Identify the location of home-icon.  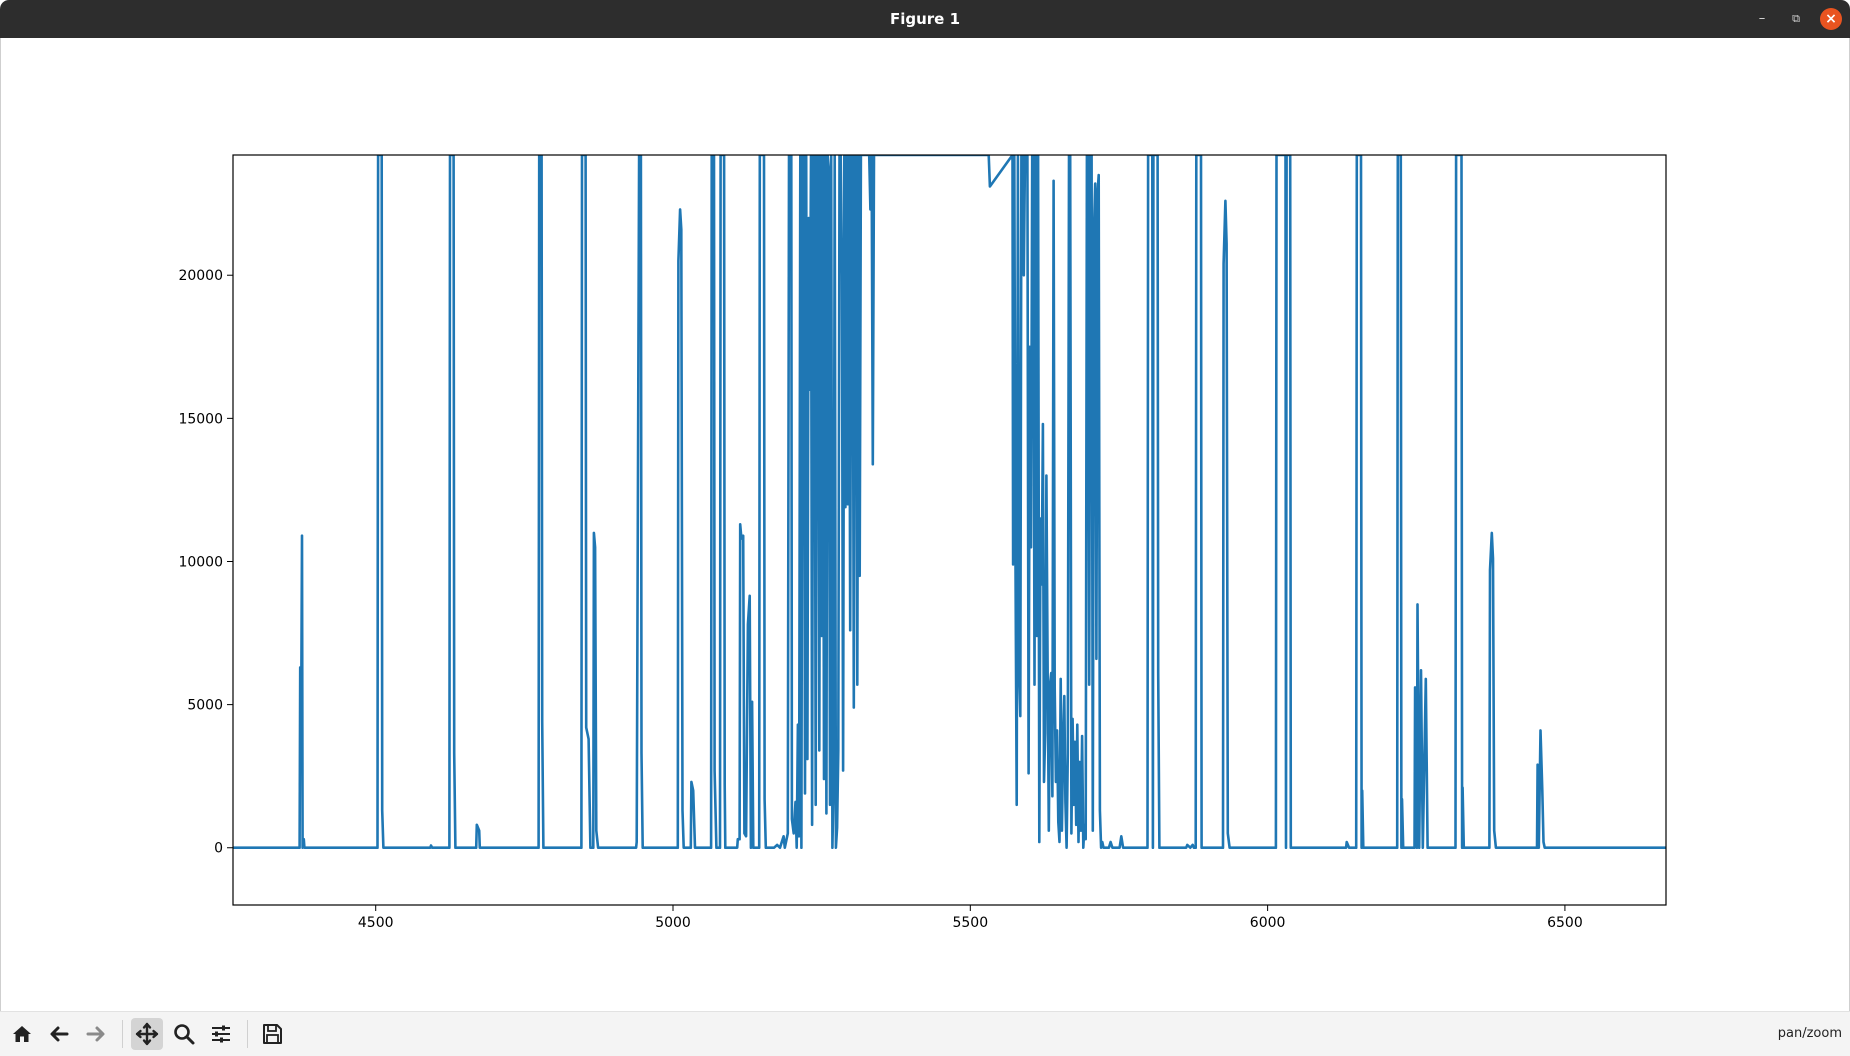
(22, 1034).